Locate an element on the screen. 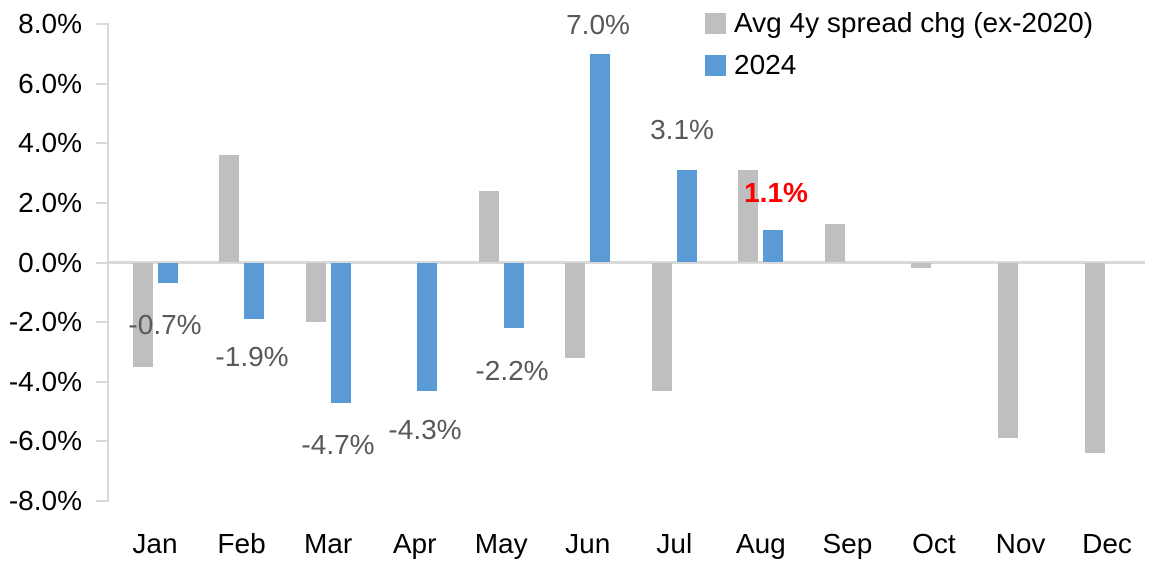 The height and width of the screenshot is (570, 1152). legend-label-avg-4y: Avg 4y spread chg (ex-2020) is located at coordinates (914, 22).